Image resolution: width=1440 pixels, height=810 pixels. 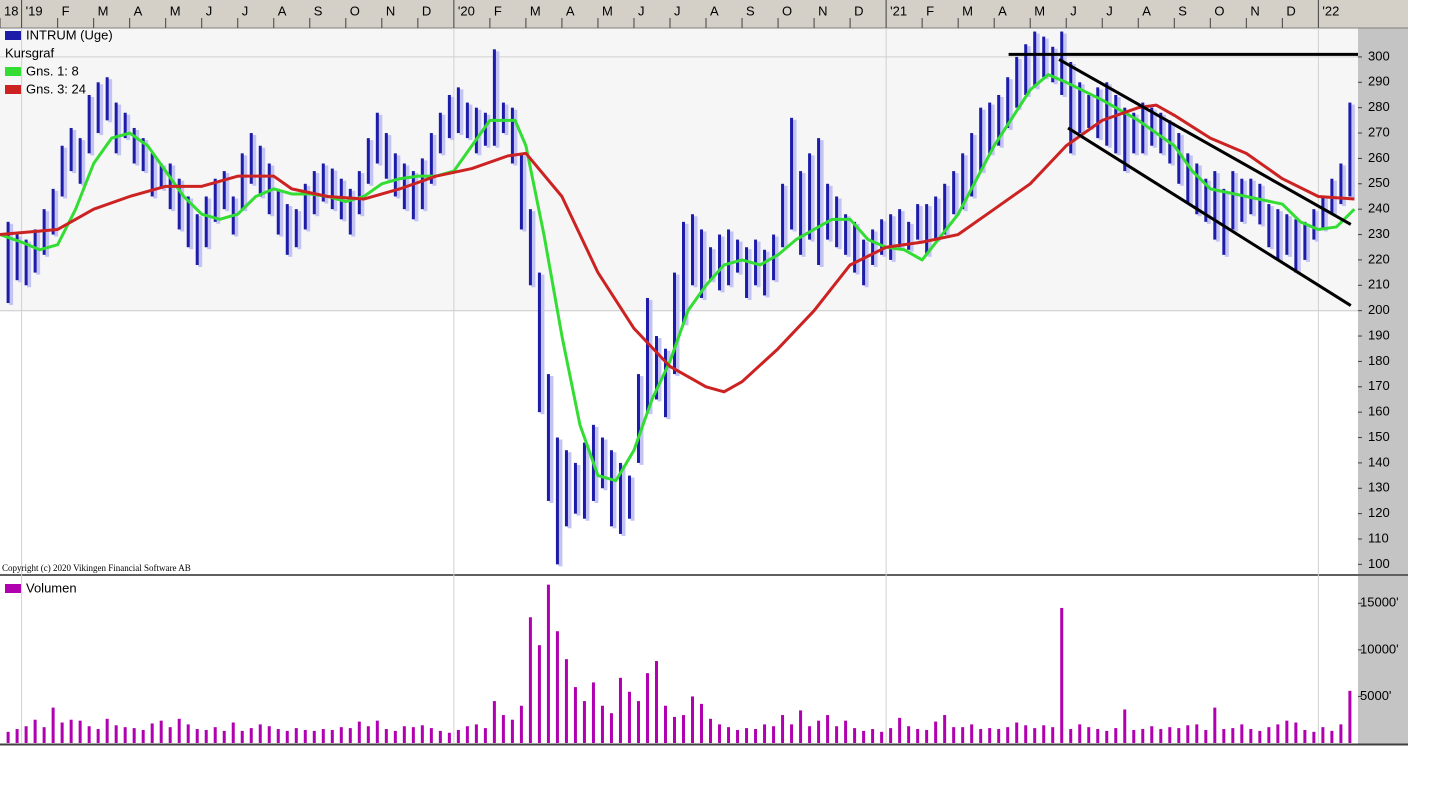 I want to click on y-tick-label: 300, so click(x=1379, y=55).